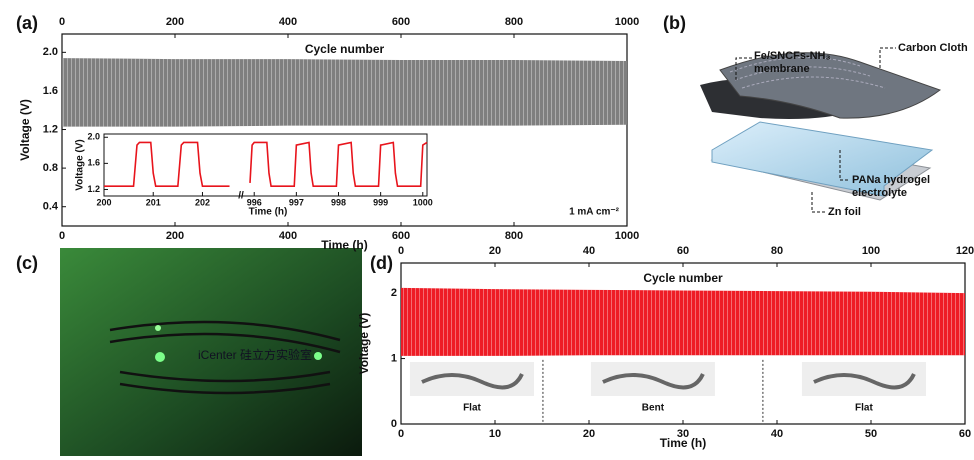  Describe the element at coordinates (495, 434) in the screenshot. I see `x-tick-label: 10` at that location.